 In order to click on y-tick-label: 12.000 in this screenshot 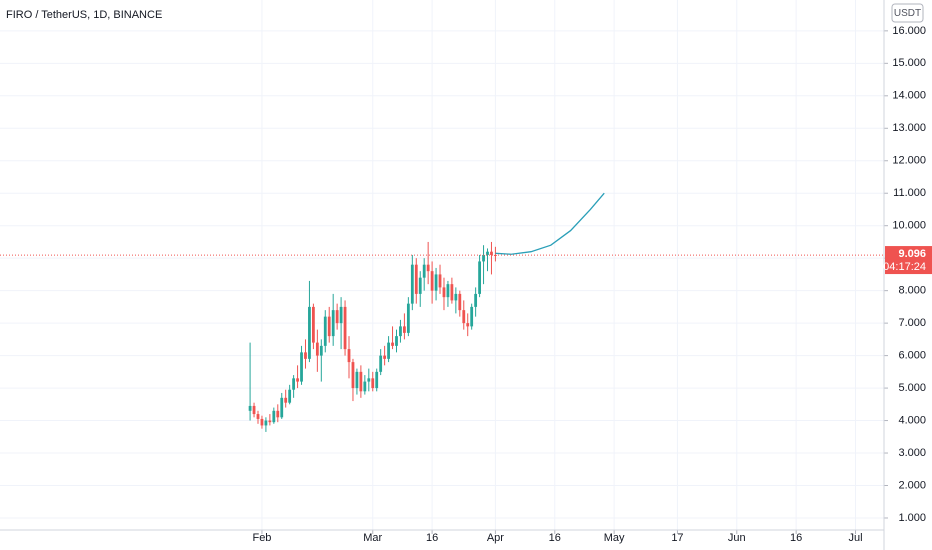, I will do `click(909, 161)`.